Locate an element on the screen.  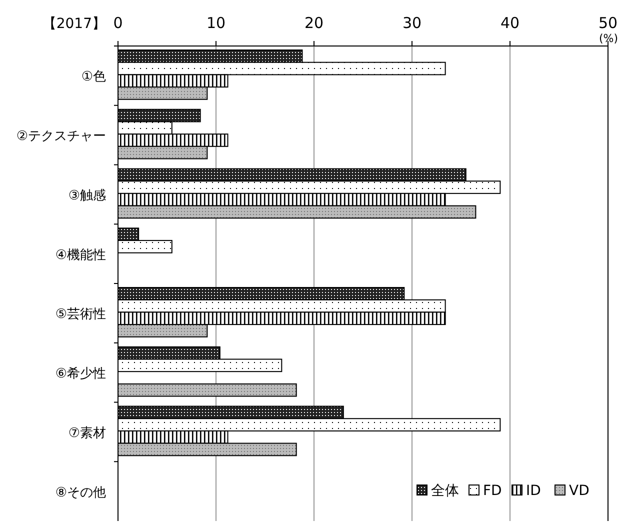
y-tick-label: ③触感 is located at coordinates (87, 196).